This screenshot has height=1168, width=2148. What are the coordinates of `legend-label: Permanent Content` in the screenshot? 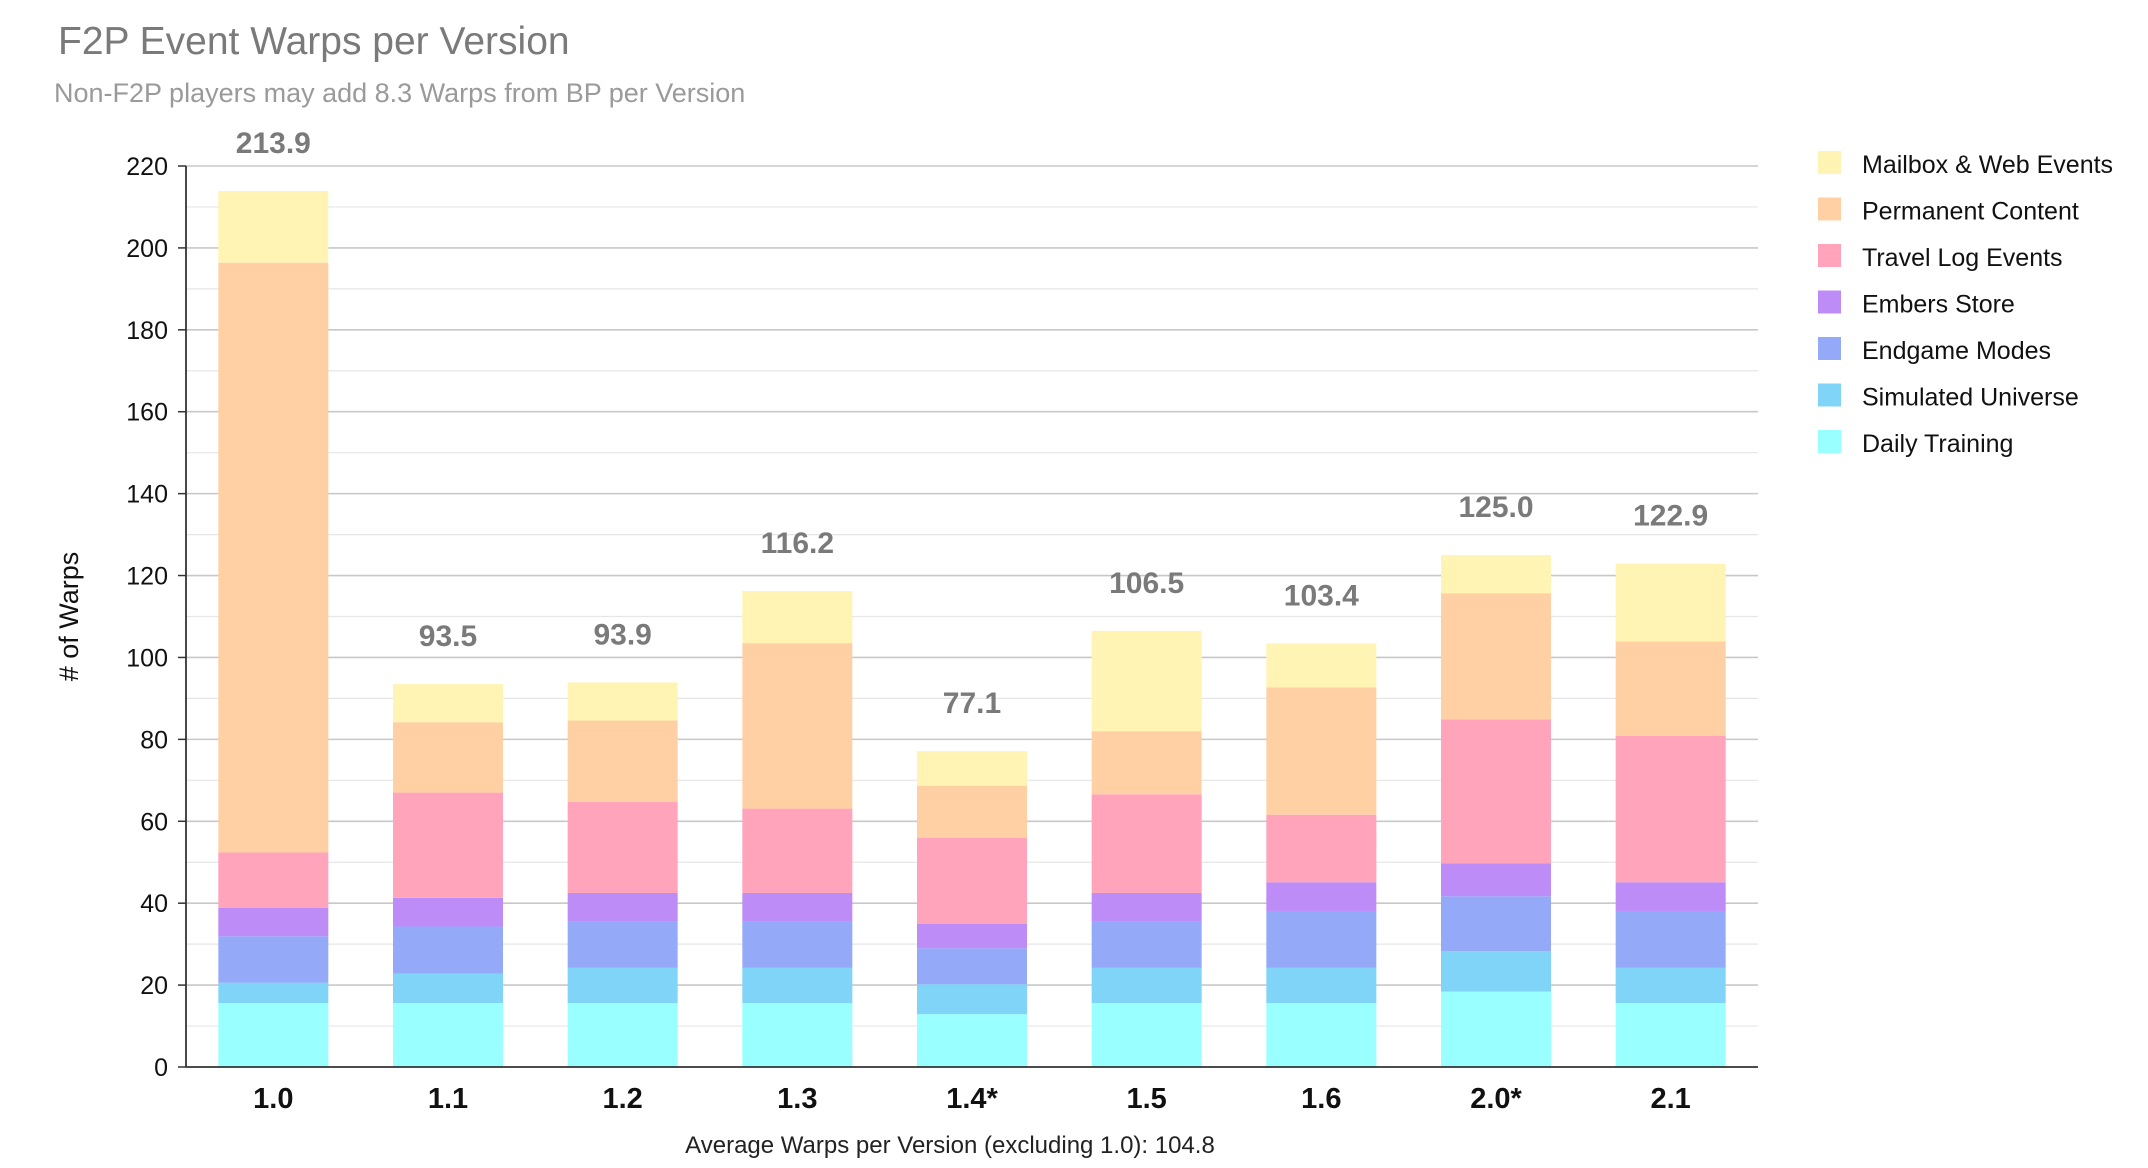 It's located at (1970, 212).